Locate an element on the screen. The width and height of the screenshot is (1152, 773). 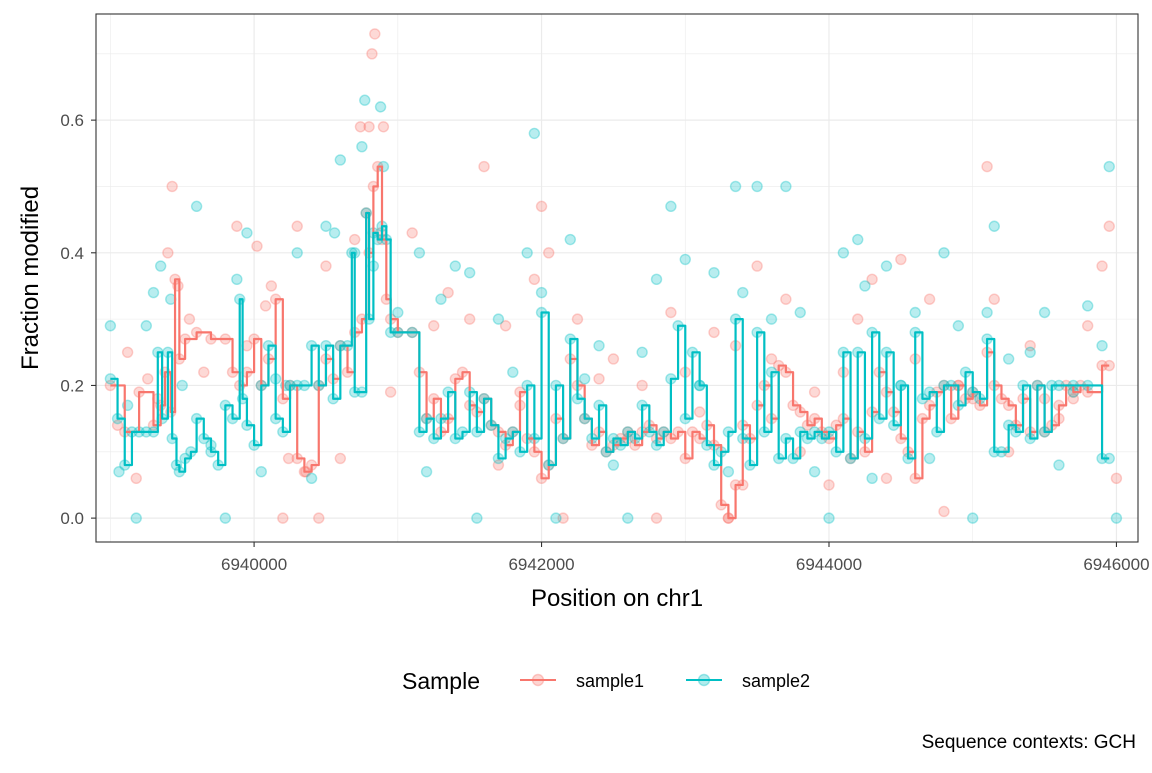
y-tick-label: 0.4 is located at coordinates (72, 253).